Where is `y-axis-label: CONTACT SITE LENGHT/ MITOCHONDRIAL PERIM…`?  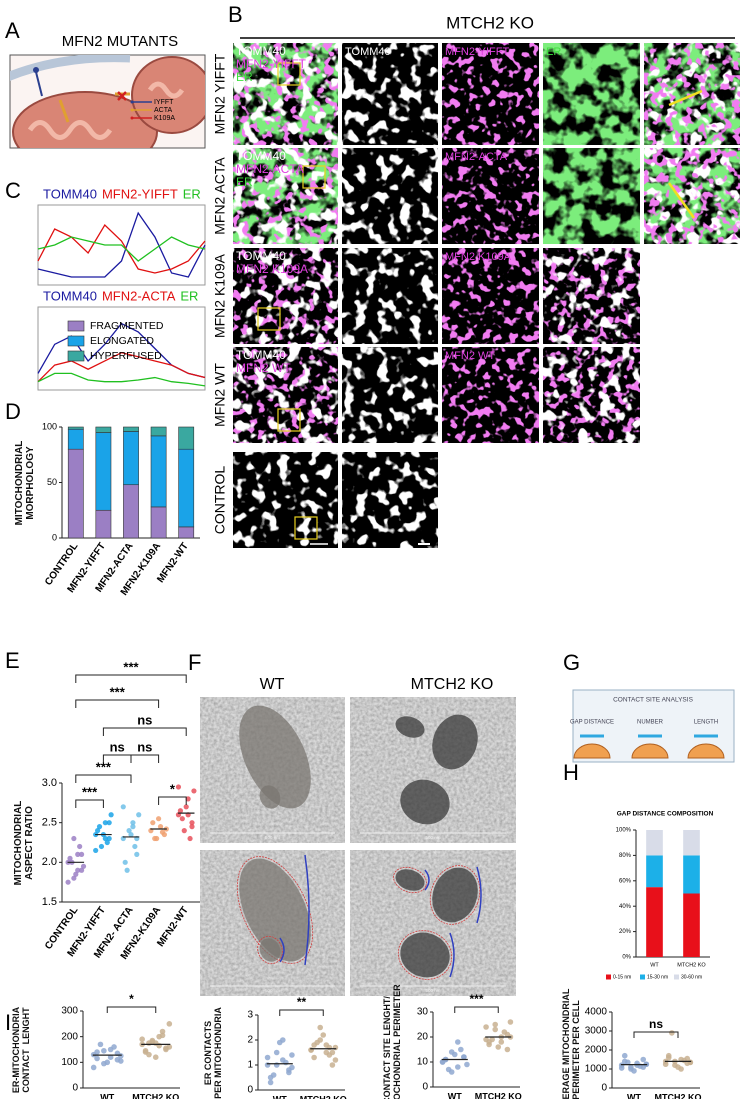 y-axis-label: CONTACT SITE LENGHT/ MITOCHONDRIAL PERIM… is located at coordinates (392, 1041).